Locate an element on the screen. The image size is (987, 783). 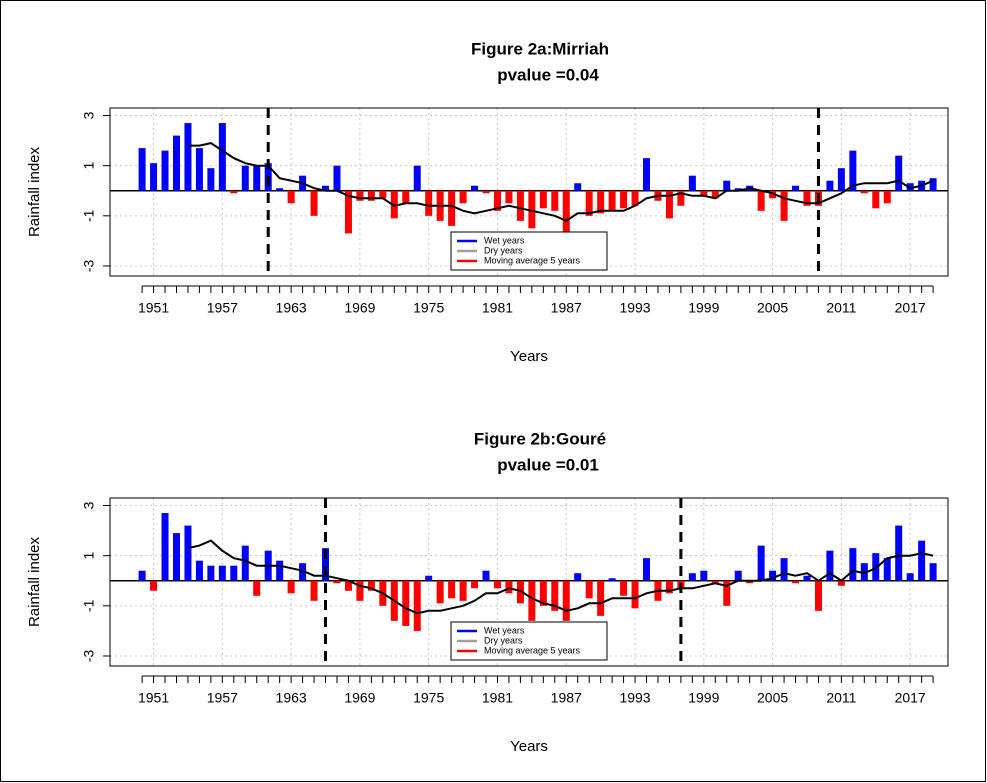
x-tick-label: 1993 is located at coordinates (634, 308).